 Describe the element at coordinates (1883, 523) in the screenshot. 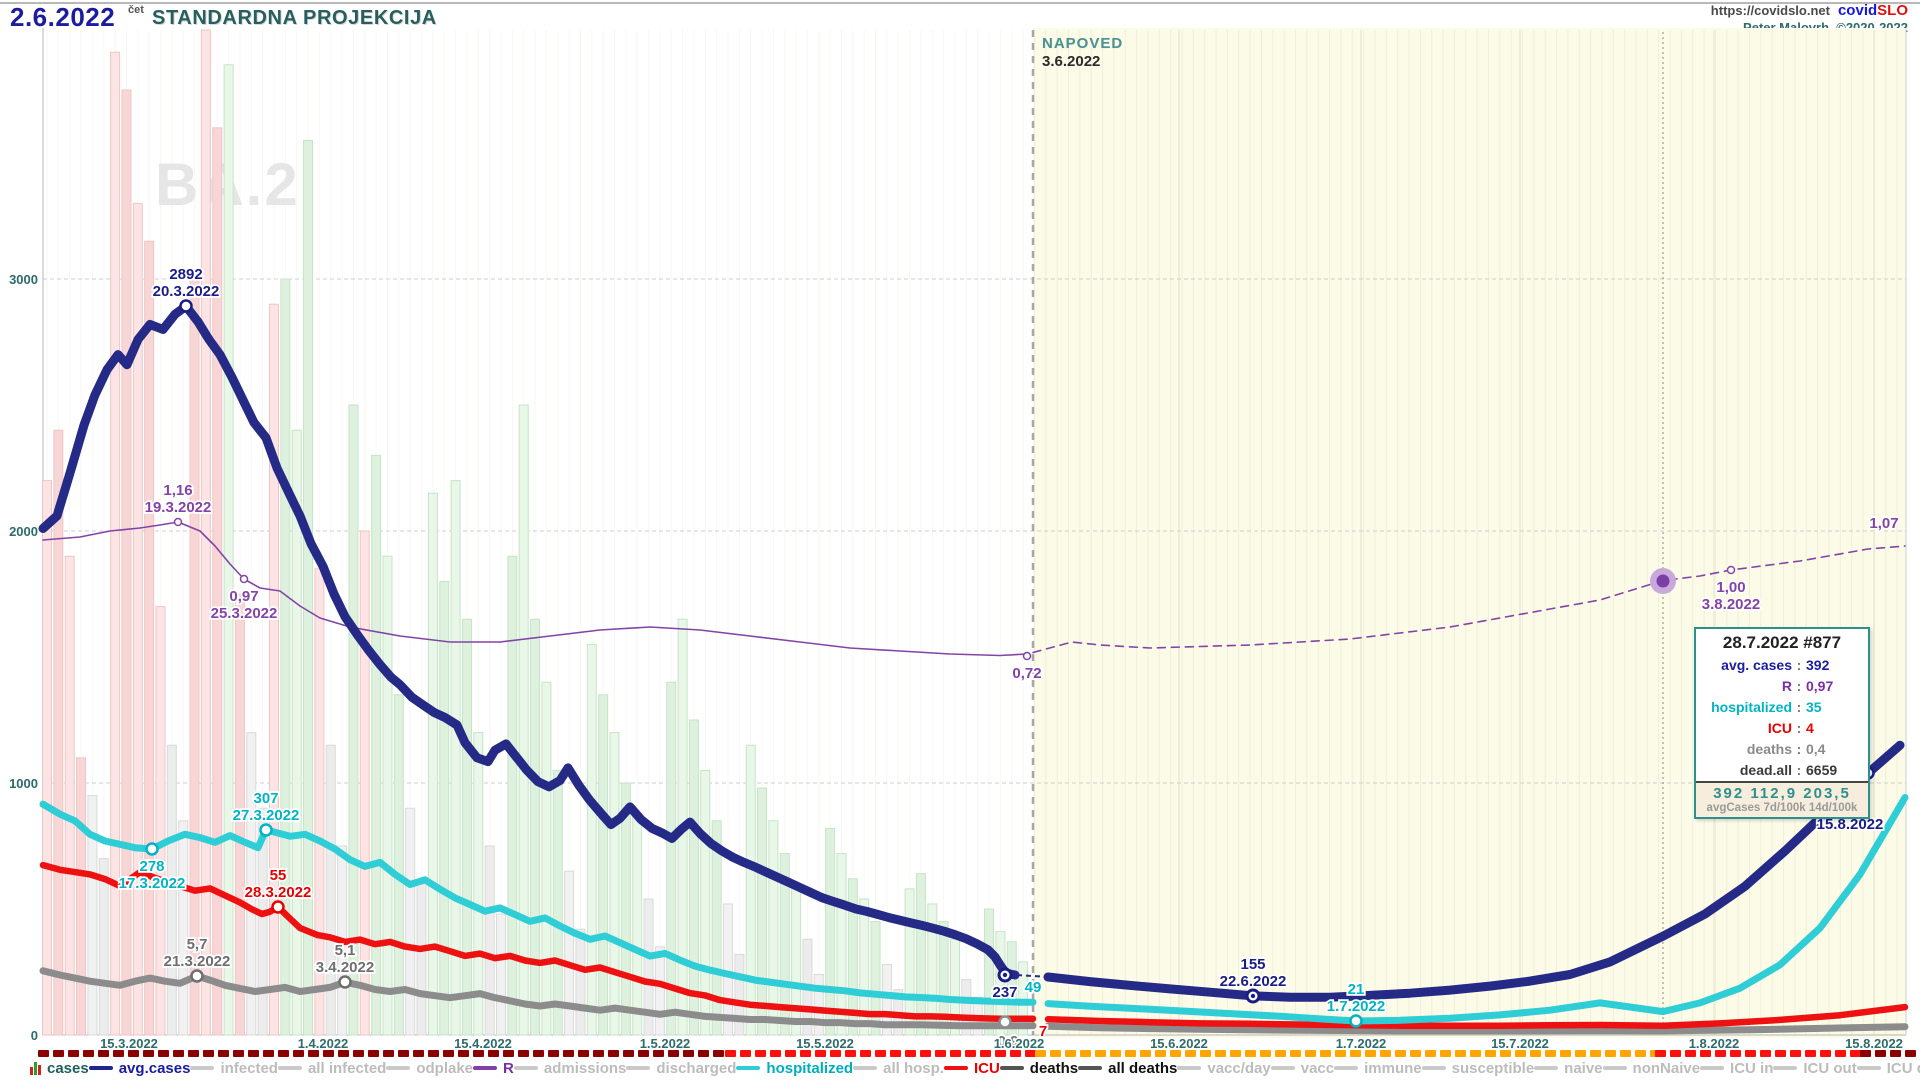

I see `svg-text: 1,07` at that location.